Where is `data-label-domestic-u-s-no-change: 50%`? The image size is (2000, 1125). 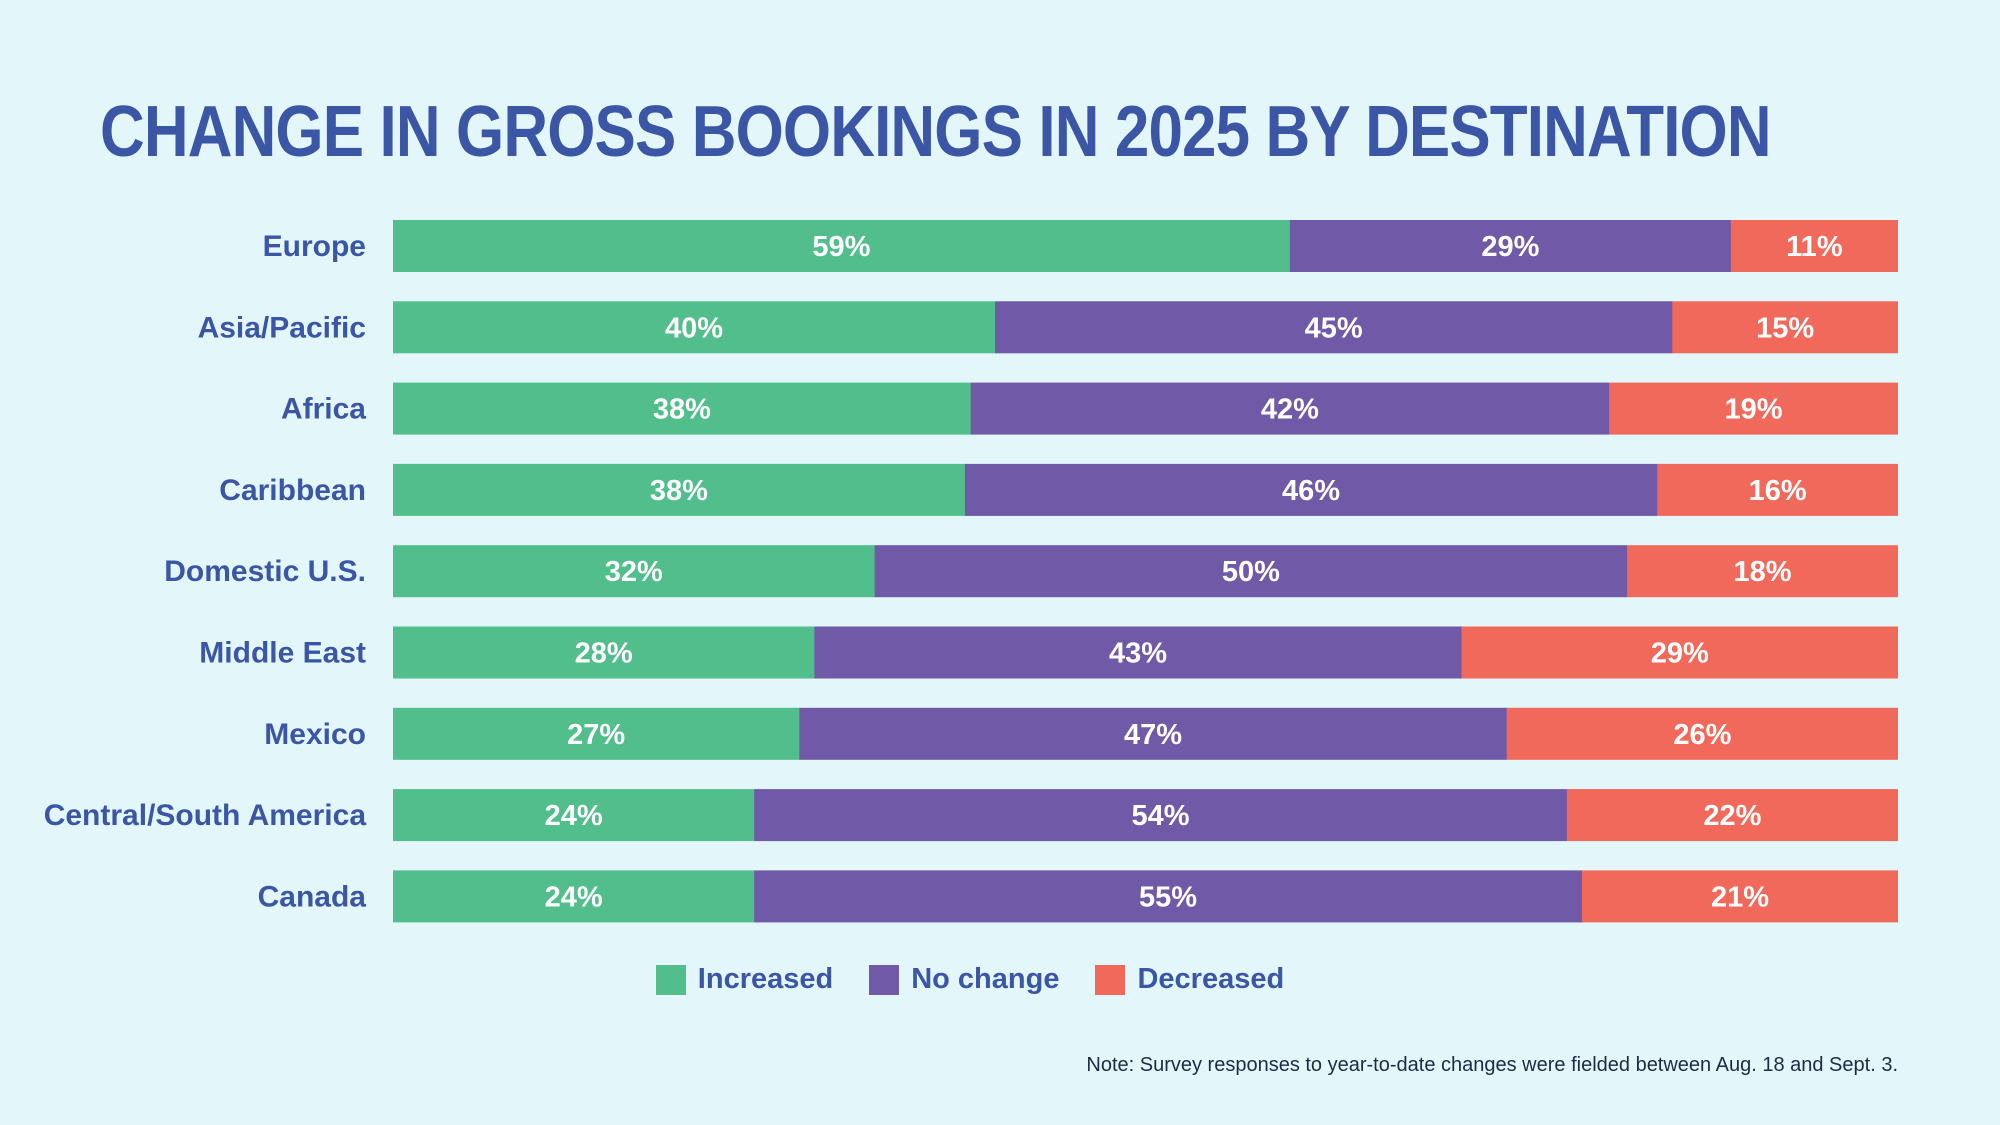
data-label-domestic-u-s-no-change: 50% is located at coordinates (1251, 572).